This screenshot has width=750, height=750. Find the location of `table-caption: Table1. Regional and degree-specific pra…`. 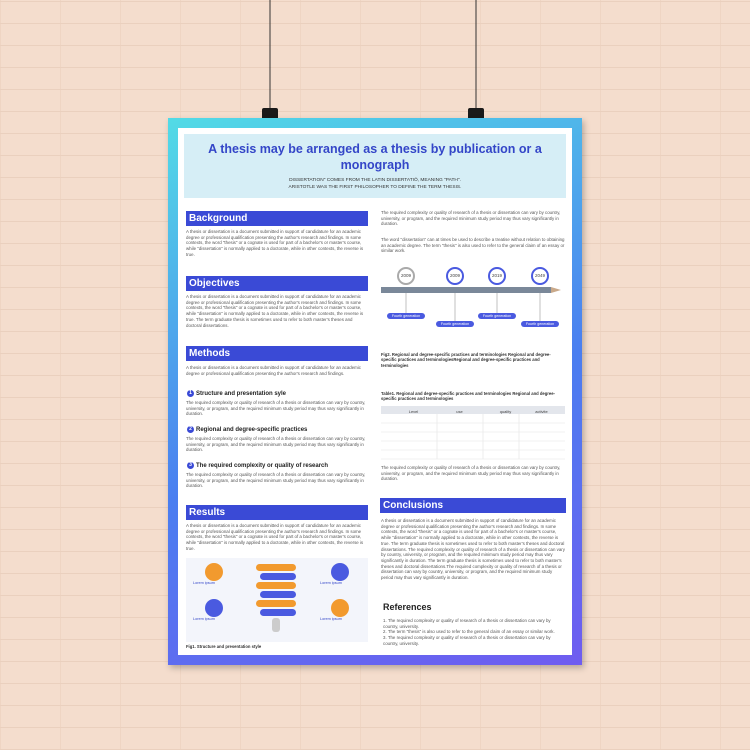

table-caption: Table1. Regional and degree-specific pra… is located at coordinates (468, 396).